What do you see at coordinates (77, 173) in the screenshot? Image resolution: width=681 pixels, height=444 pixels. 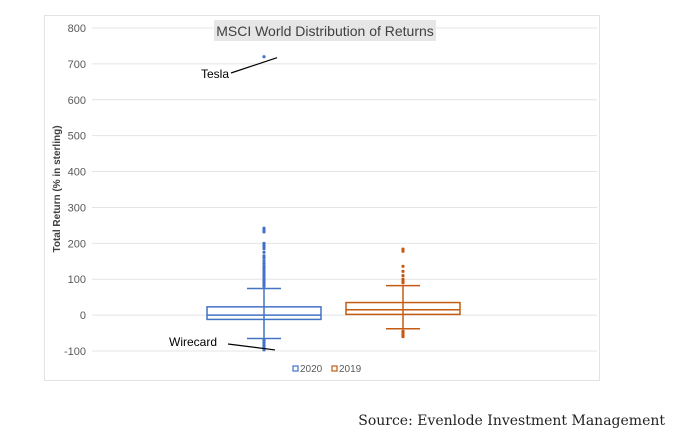 I see `y-tick-label: 400` at bounding box center [77, 173].